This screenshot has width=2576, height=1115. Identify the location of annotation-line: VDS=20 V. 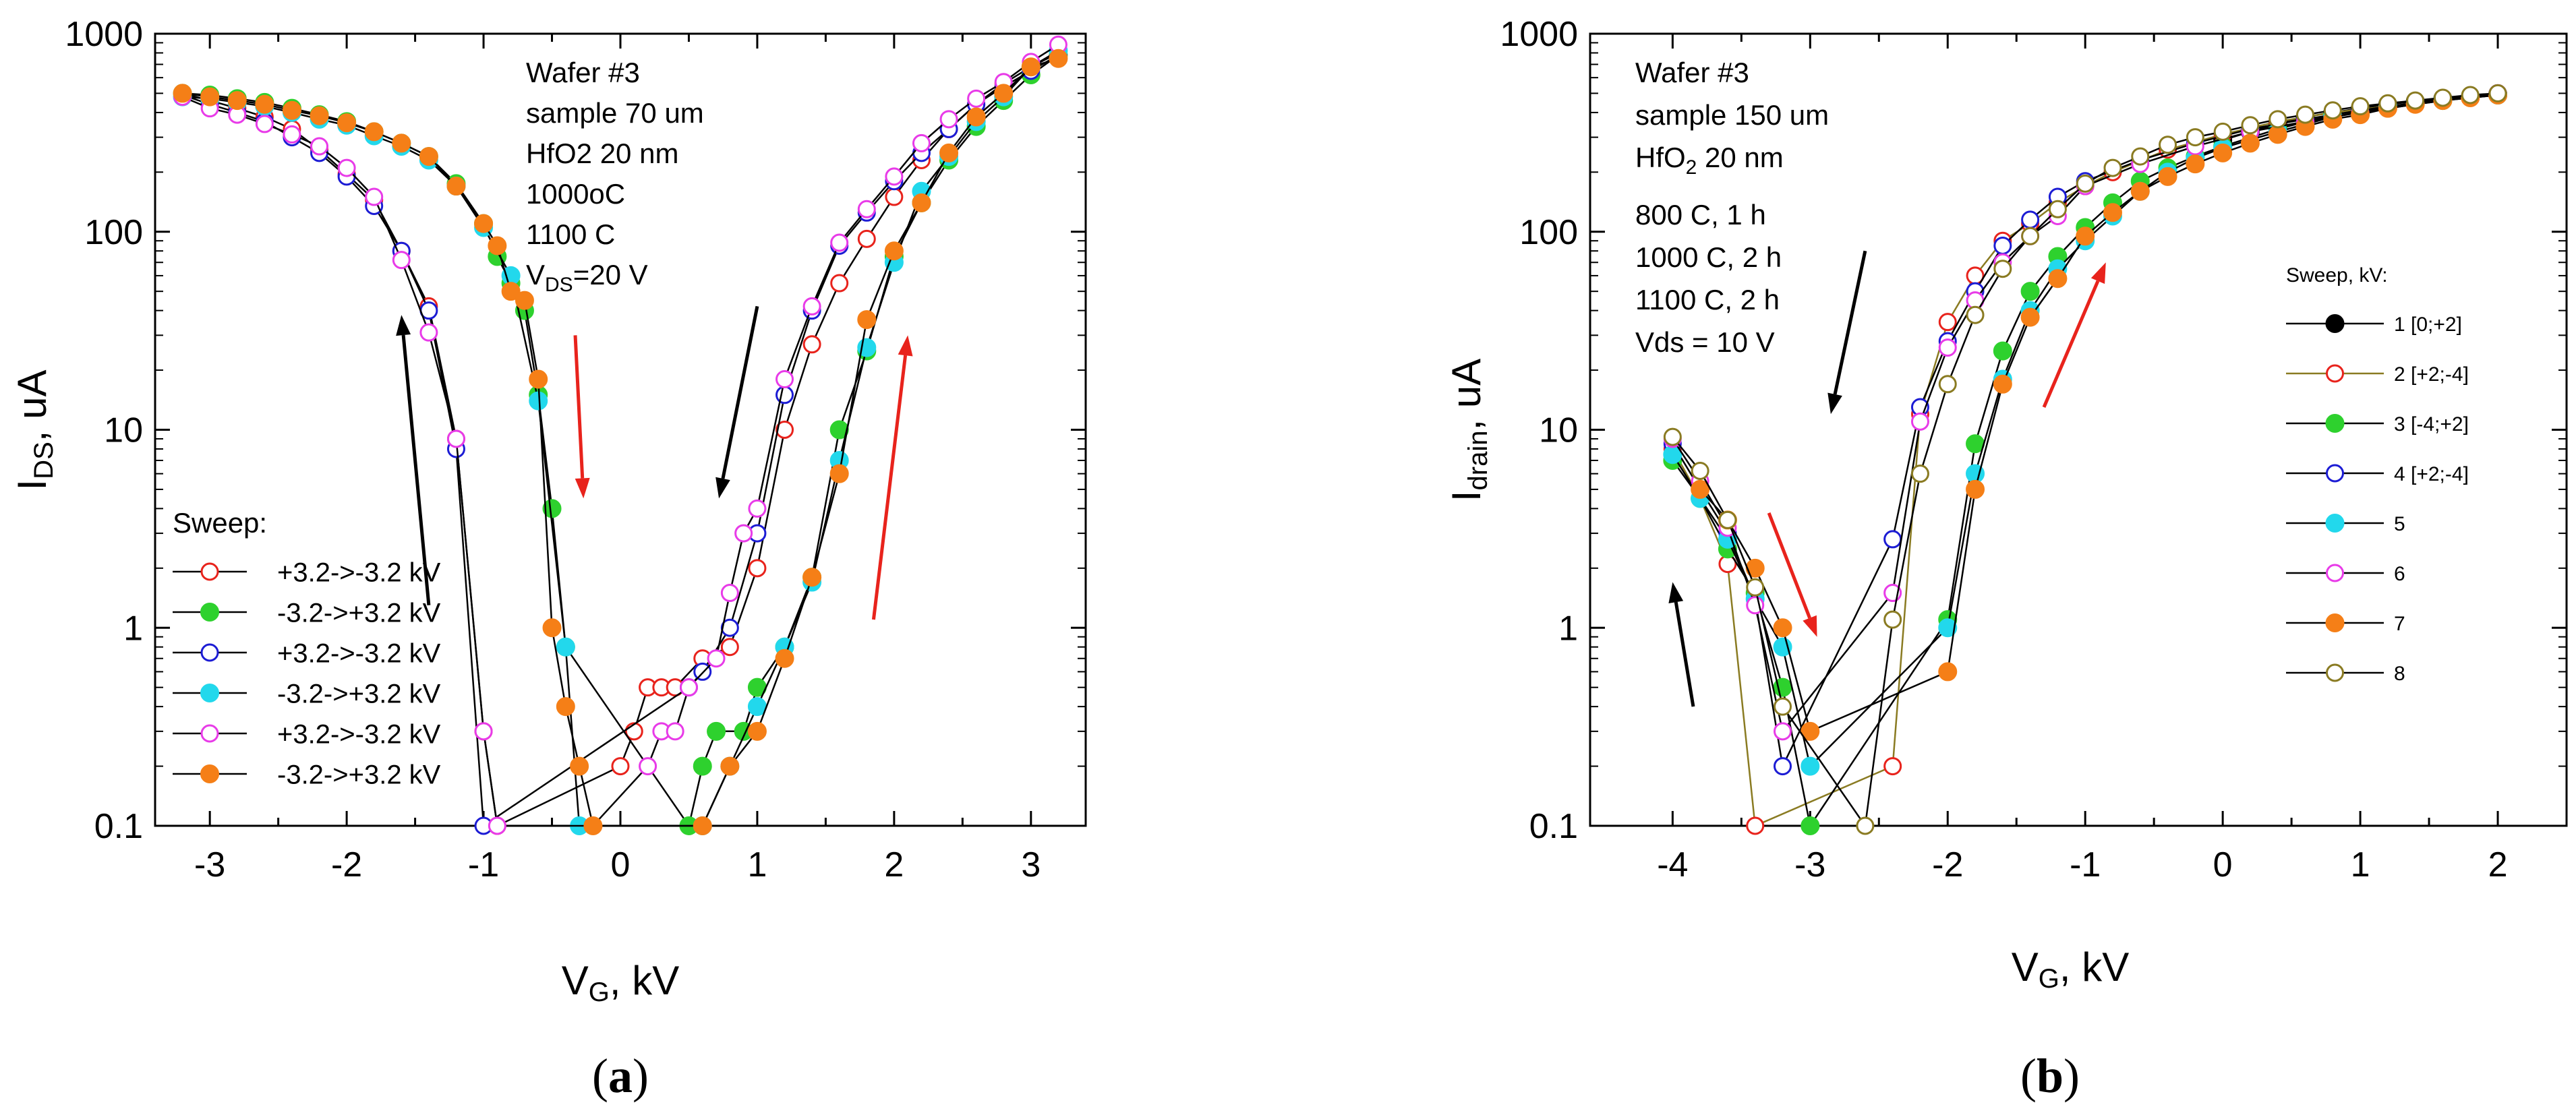
(587, 277).